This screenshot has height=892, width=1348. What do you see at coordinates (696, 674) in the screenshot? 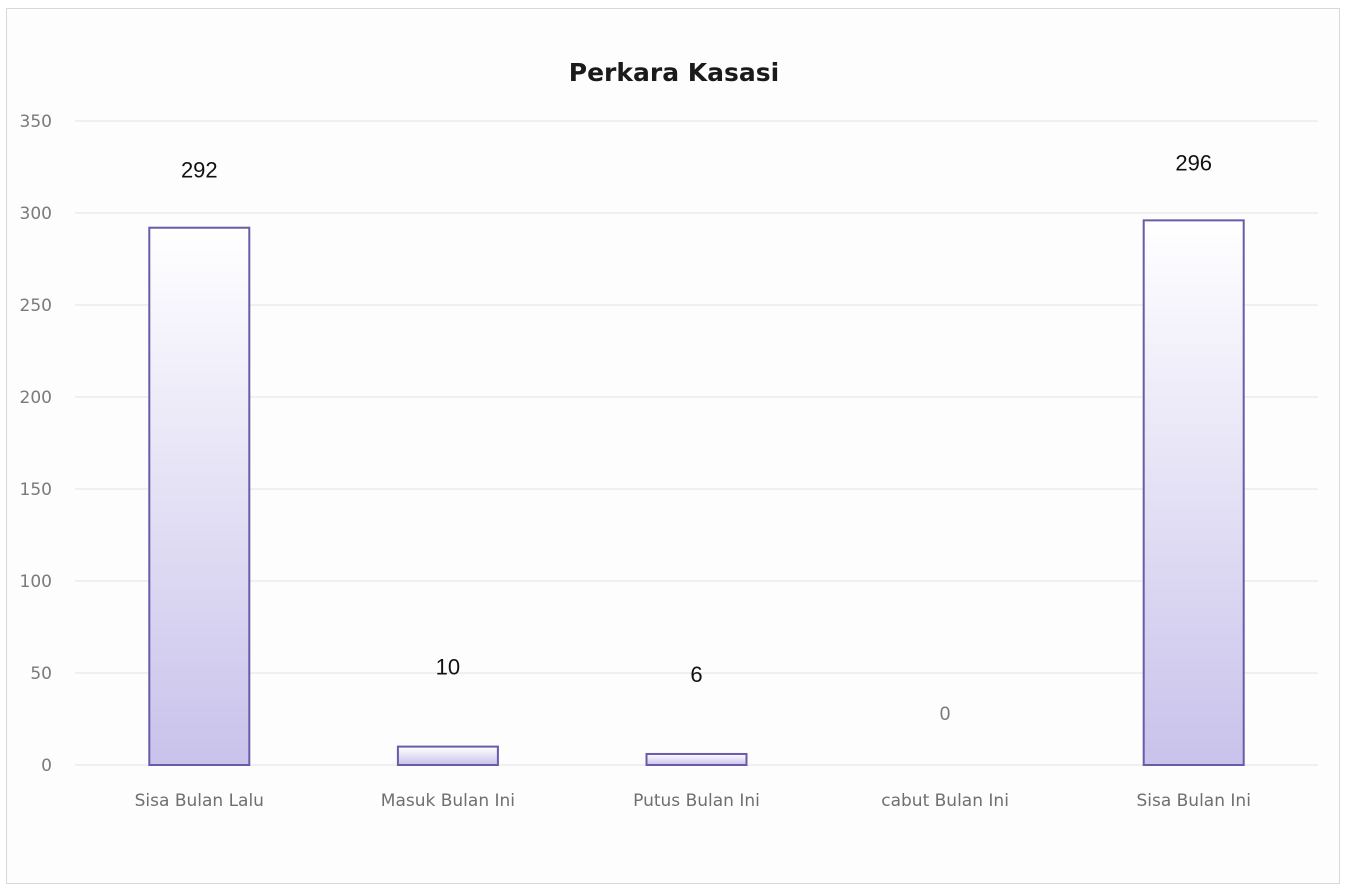
I see `data-label: 6` at bounding box center [696, 674].